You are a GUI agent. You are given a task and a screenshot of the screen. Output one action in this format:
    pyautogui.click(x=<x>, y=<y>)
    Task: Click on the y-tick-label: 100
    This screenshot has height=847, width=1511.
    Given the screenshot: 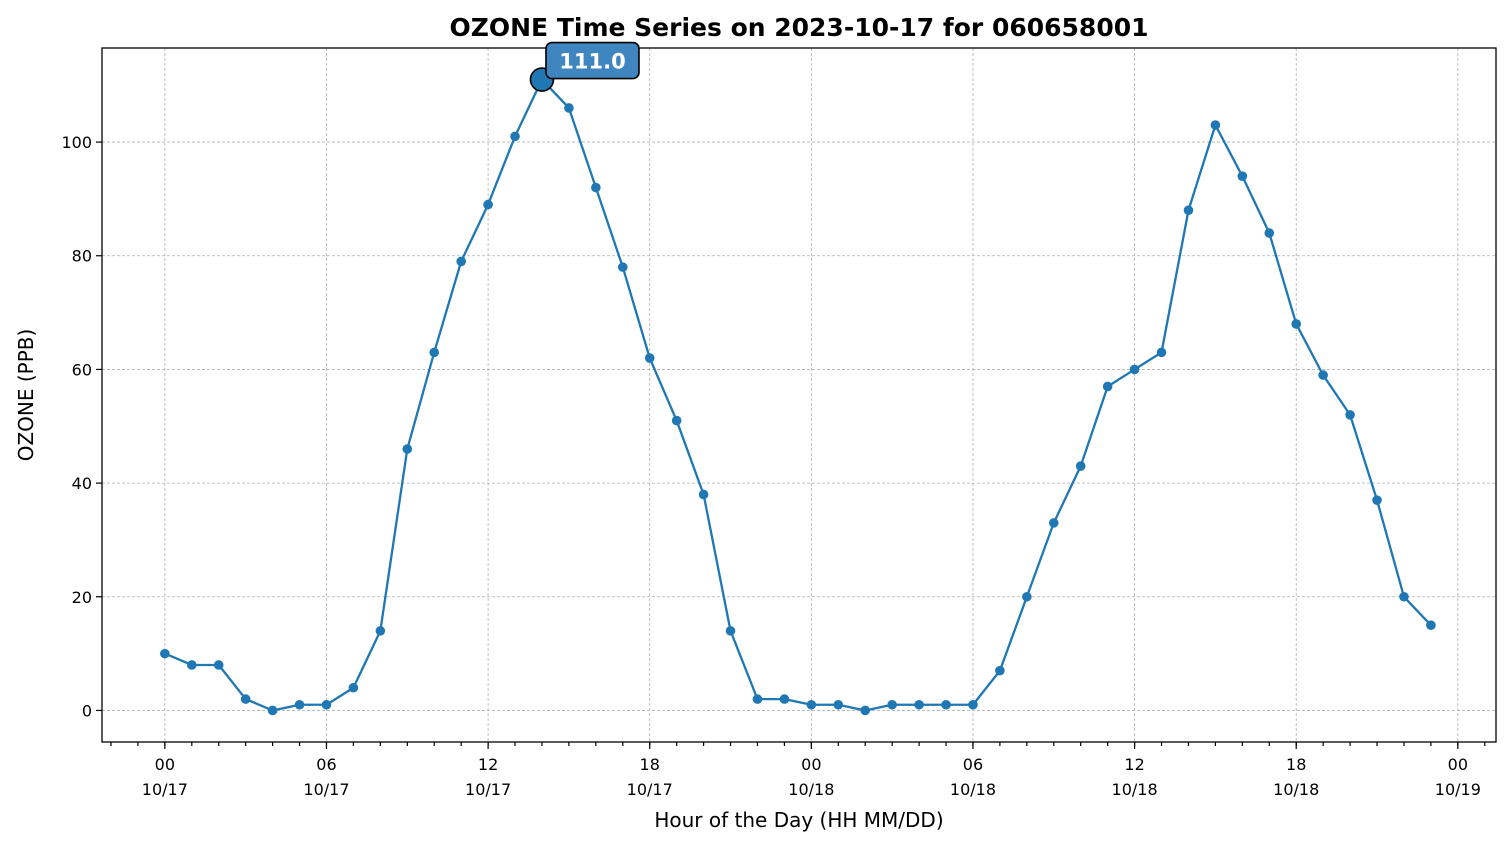 What is the action you would take?
    pyautogui.click(x=76, y=142)
    